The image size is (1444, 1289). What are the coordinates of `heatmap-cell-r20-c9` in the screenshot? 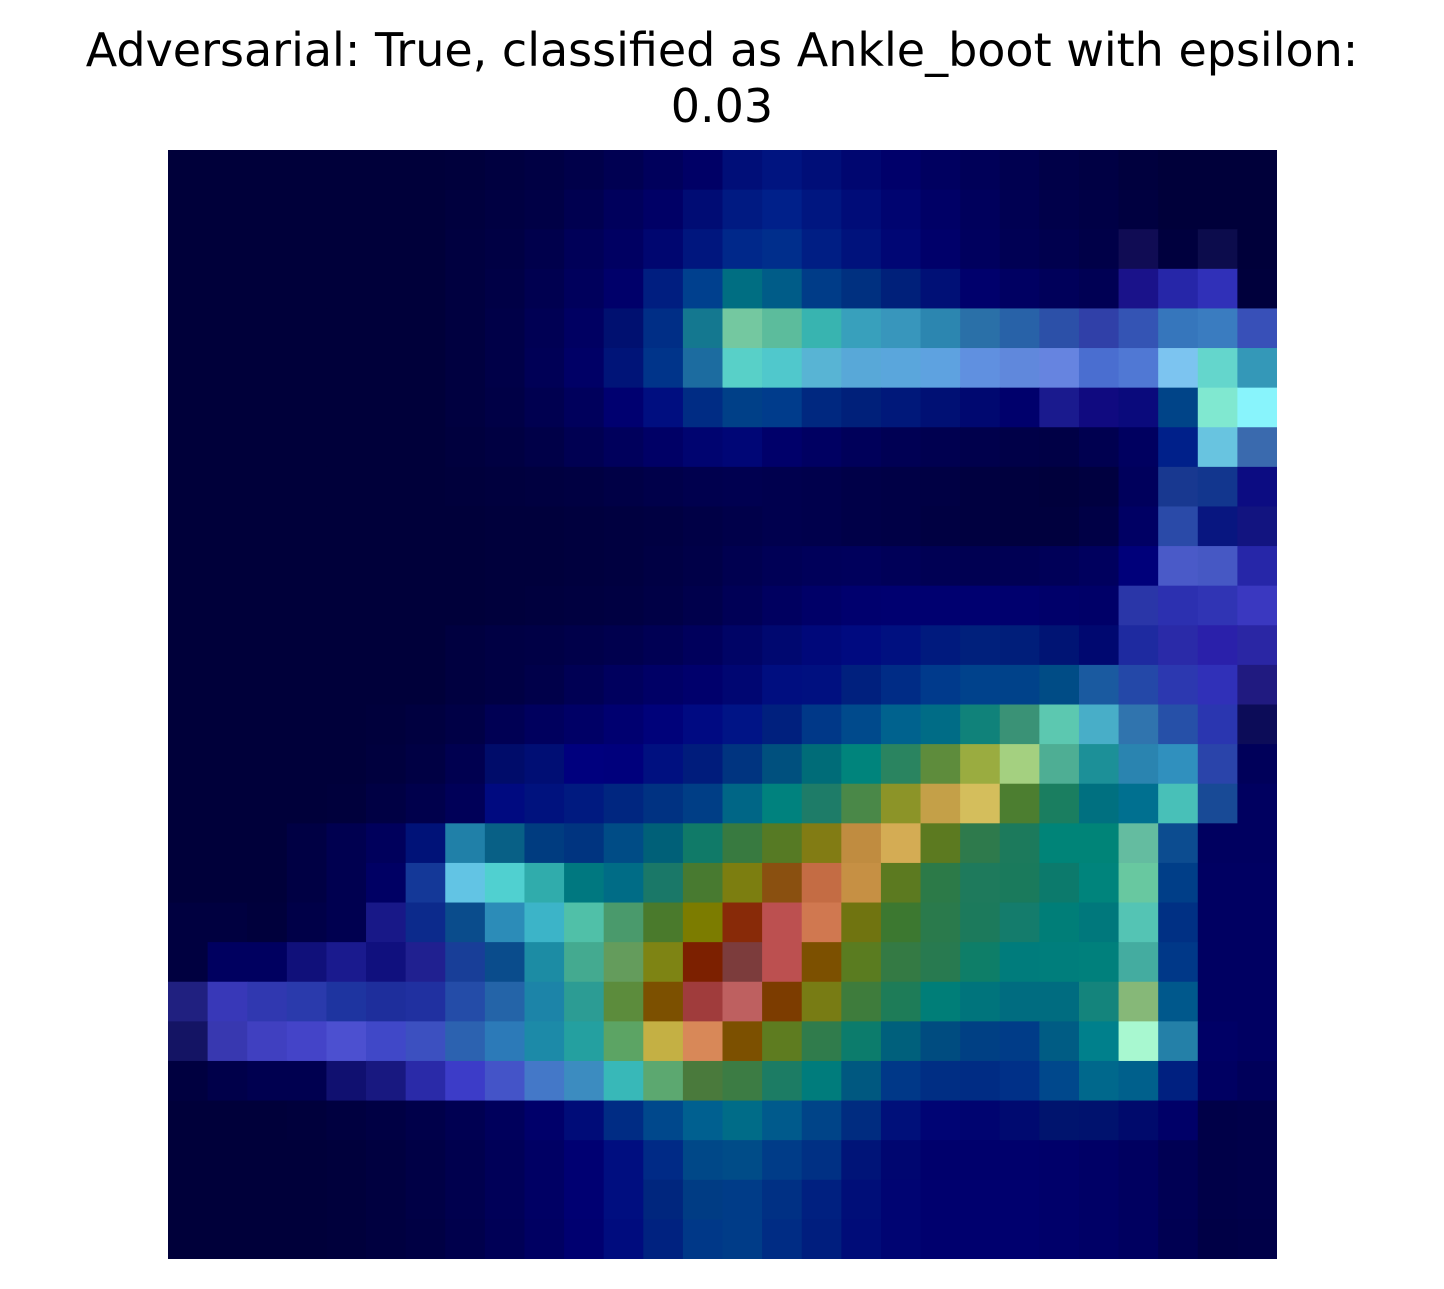 It's located at (544, 962).